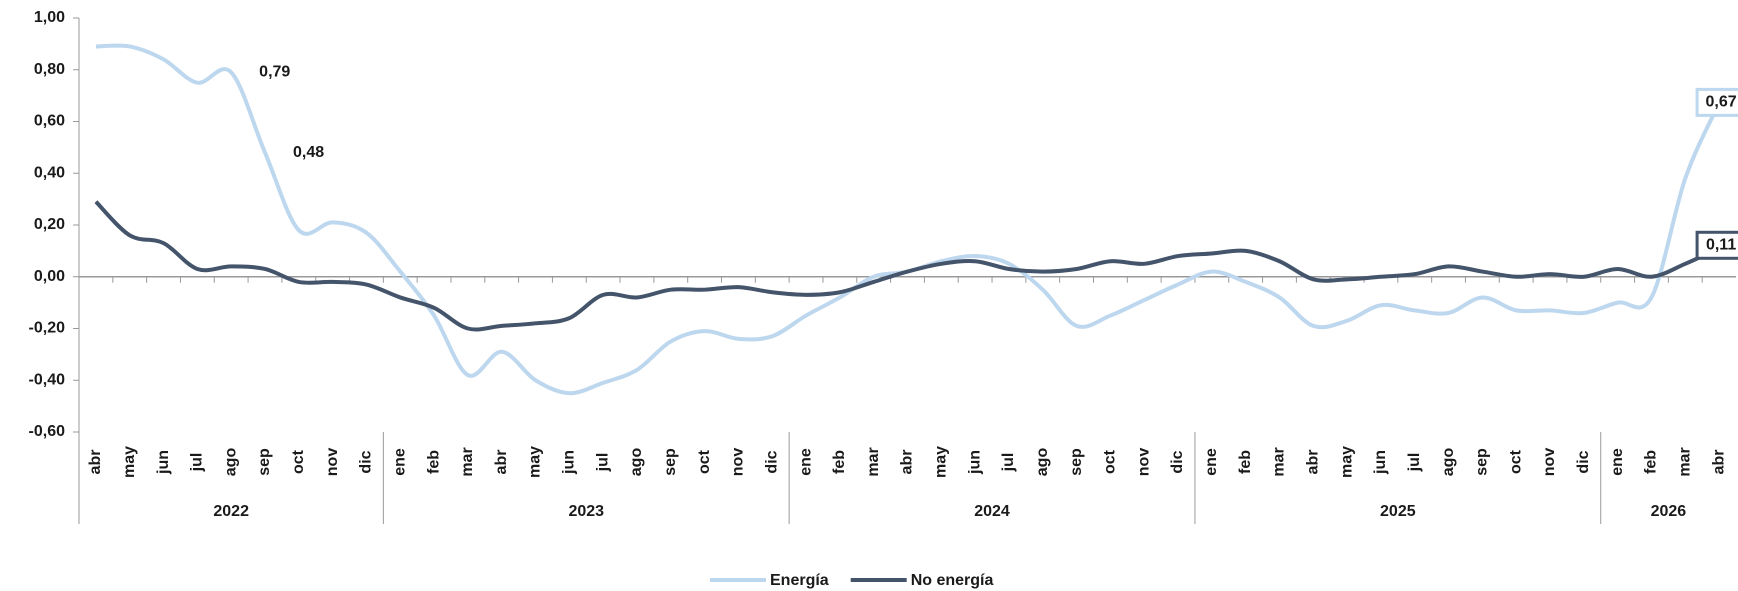 This screenshot has width=1738, height=591. I want to click on value-label: 0,11, so click(1721, 245).